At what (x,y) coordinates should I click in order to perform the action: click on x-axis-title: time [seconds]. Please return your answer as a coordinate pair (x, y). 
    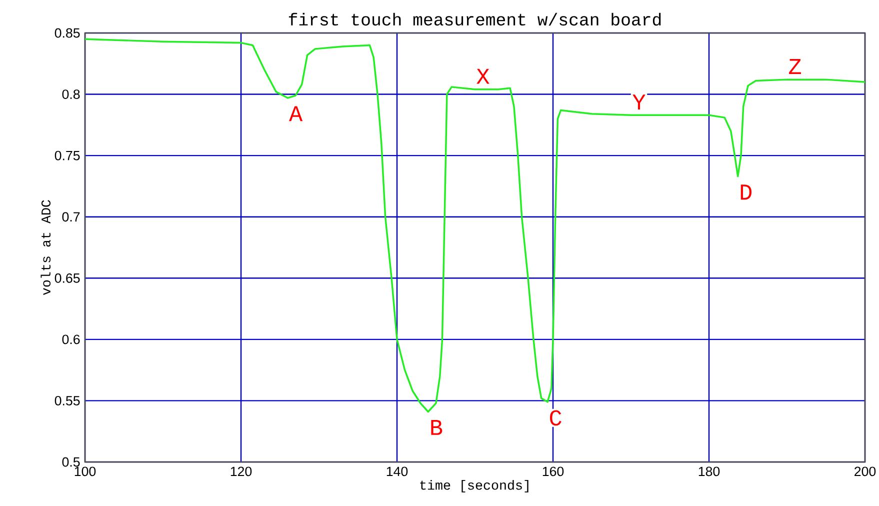
    Looking at the image, I should click on (474, 486).